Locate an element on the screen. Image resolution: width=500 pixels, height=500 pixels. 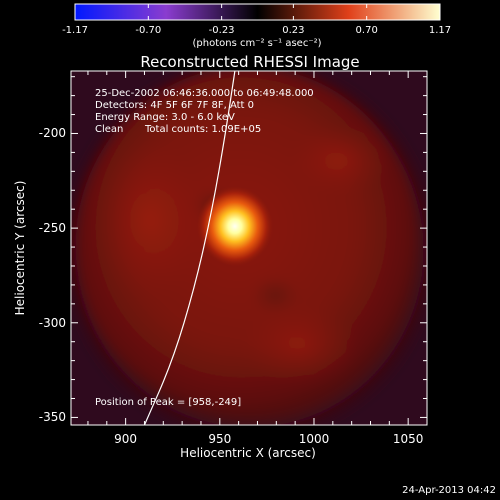
x-tick-label: 1050 is located at coordinates (408, 439).